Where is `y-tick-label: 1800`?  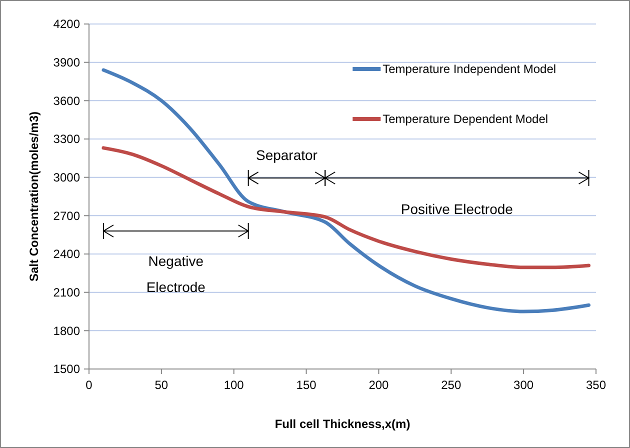
y-tick-label: 1800 is located at coordinates (66, 331).